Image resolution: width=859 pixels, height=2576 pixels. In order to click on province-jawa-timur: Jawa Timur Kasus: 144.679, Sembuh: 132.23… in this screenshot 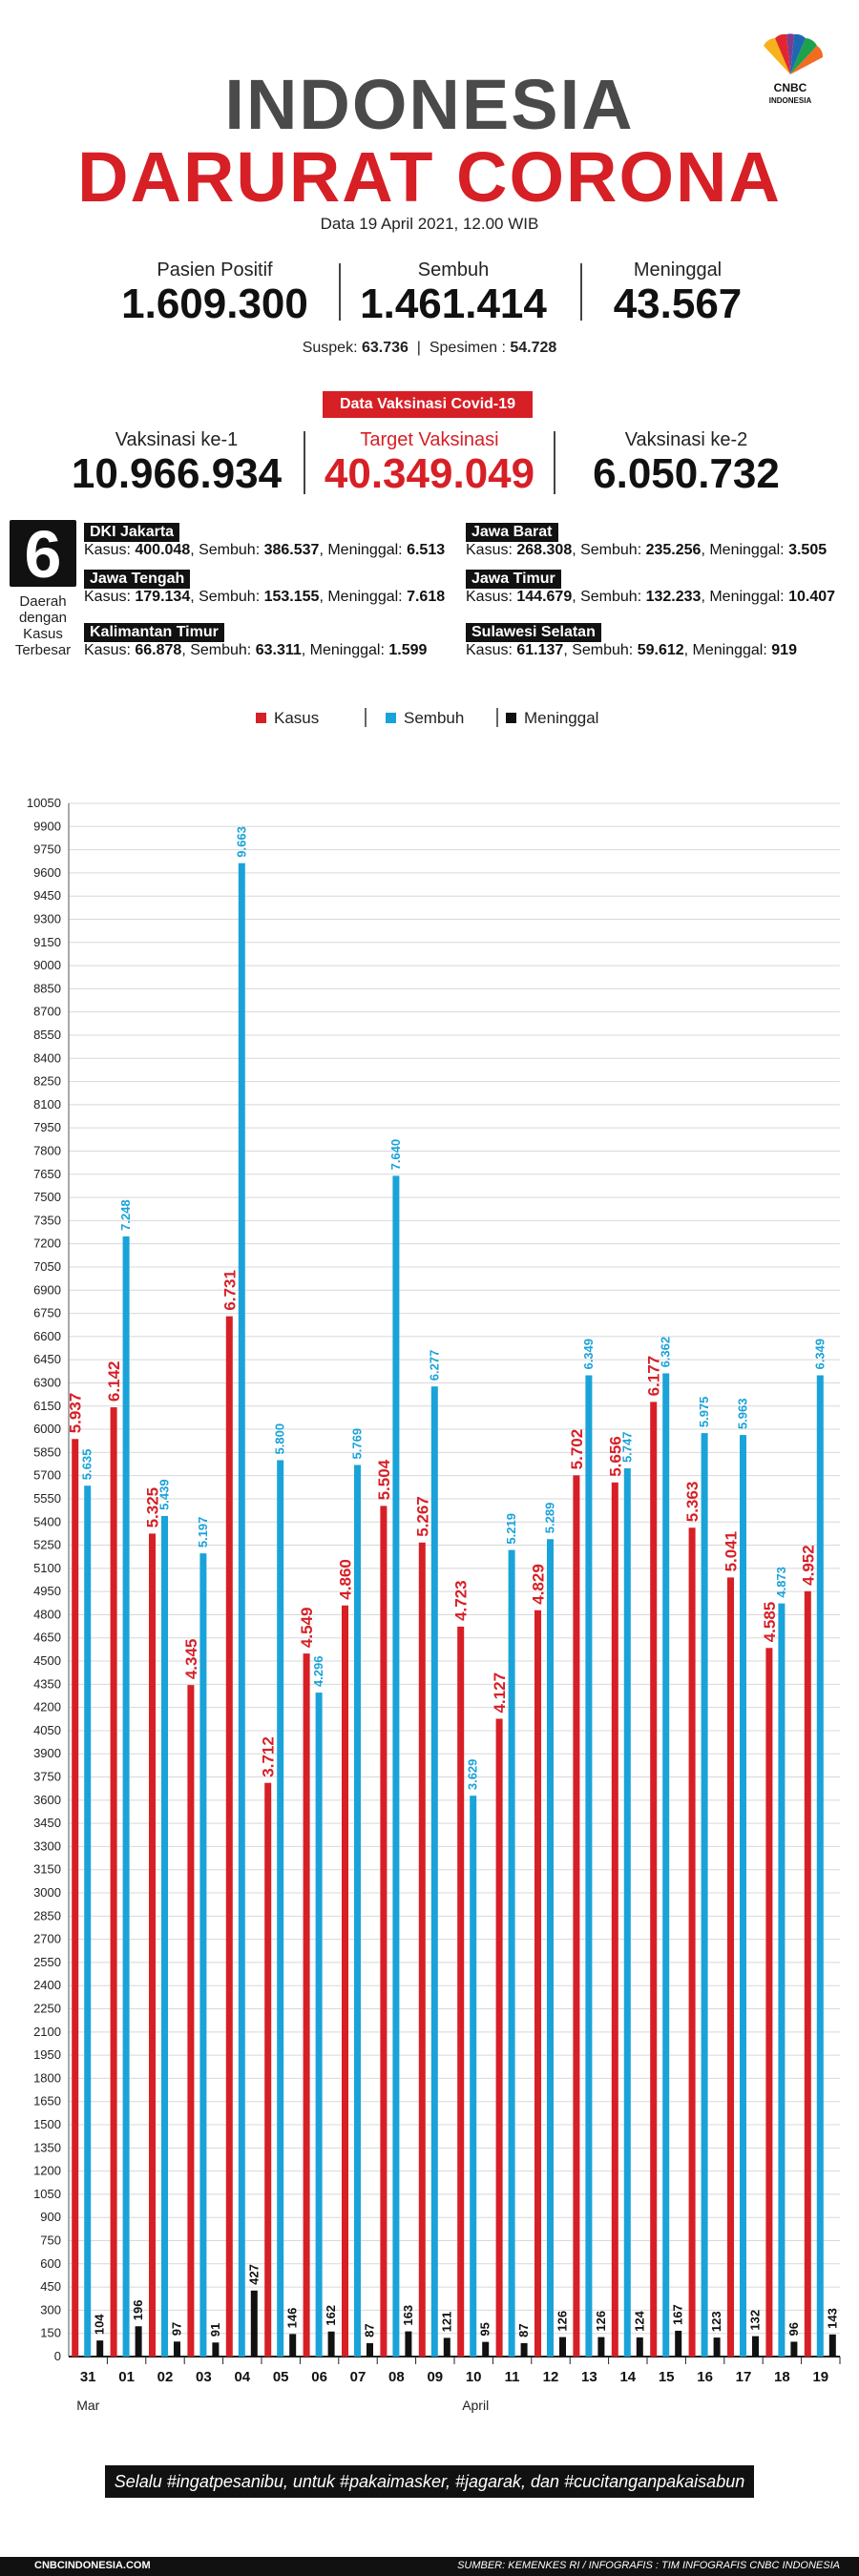, I will do `click(650, 588)`.